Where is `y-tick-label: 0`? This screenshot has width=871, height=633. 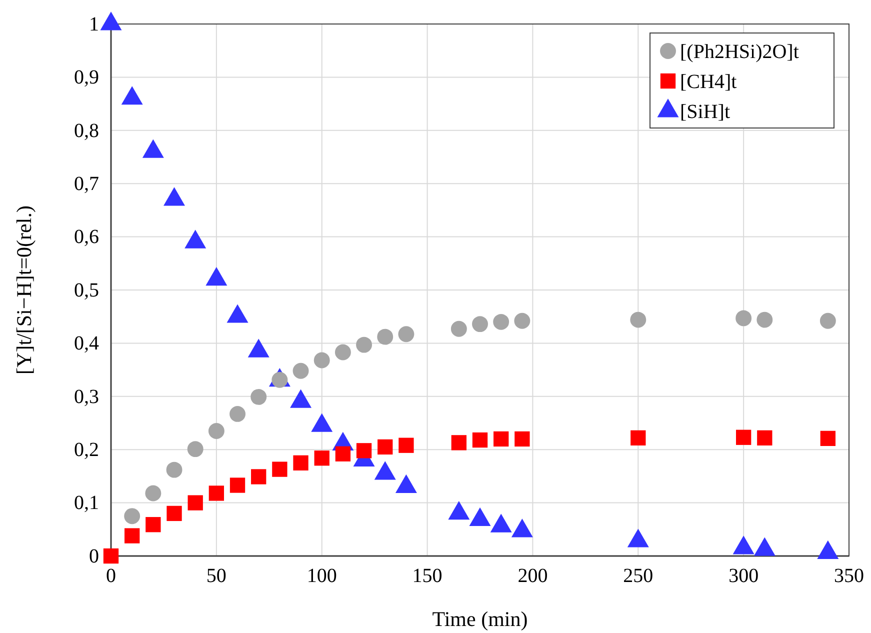 y-tick-label: 0 is located at coordinates (94, 556).